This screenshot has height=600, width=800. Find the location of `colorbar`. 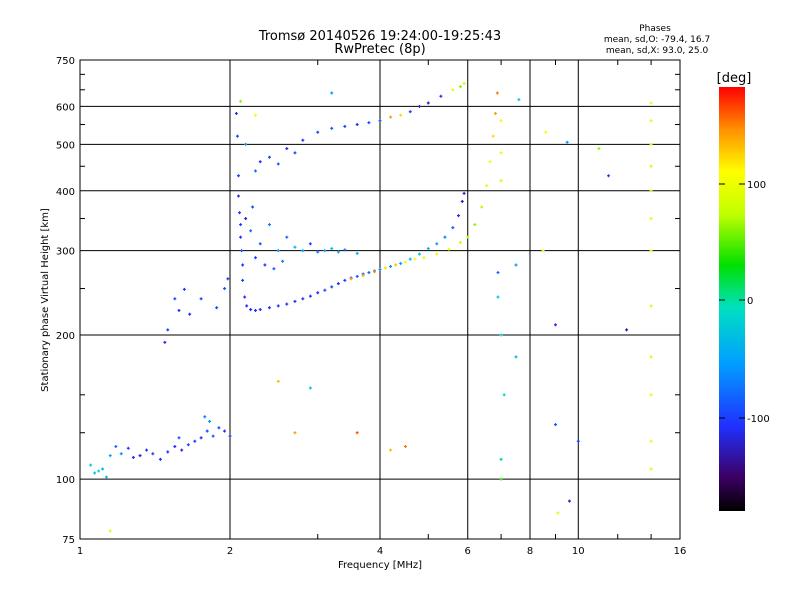

colorbar is located at coordinates (732, 299).